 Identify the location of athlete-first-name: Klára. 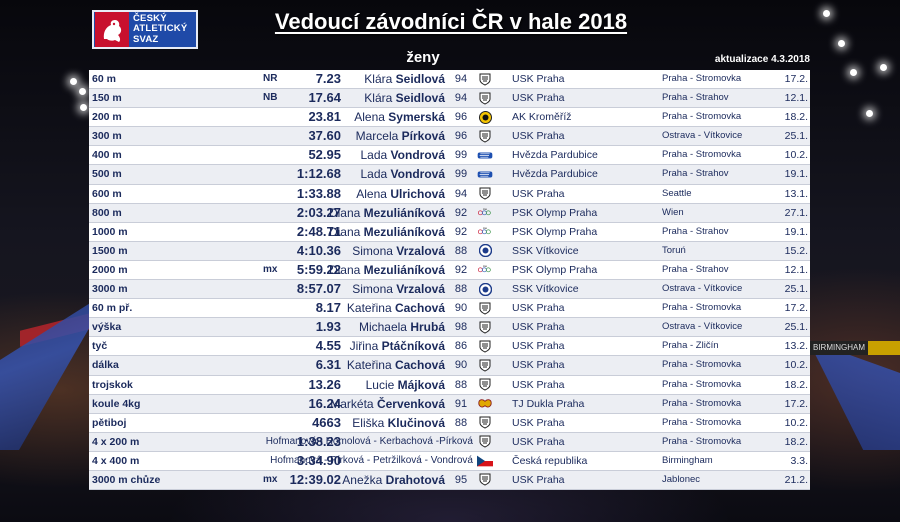
(378, 79).